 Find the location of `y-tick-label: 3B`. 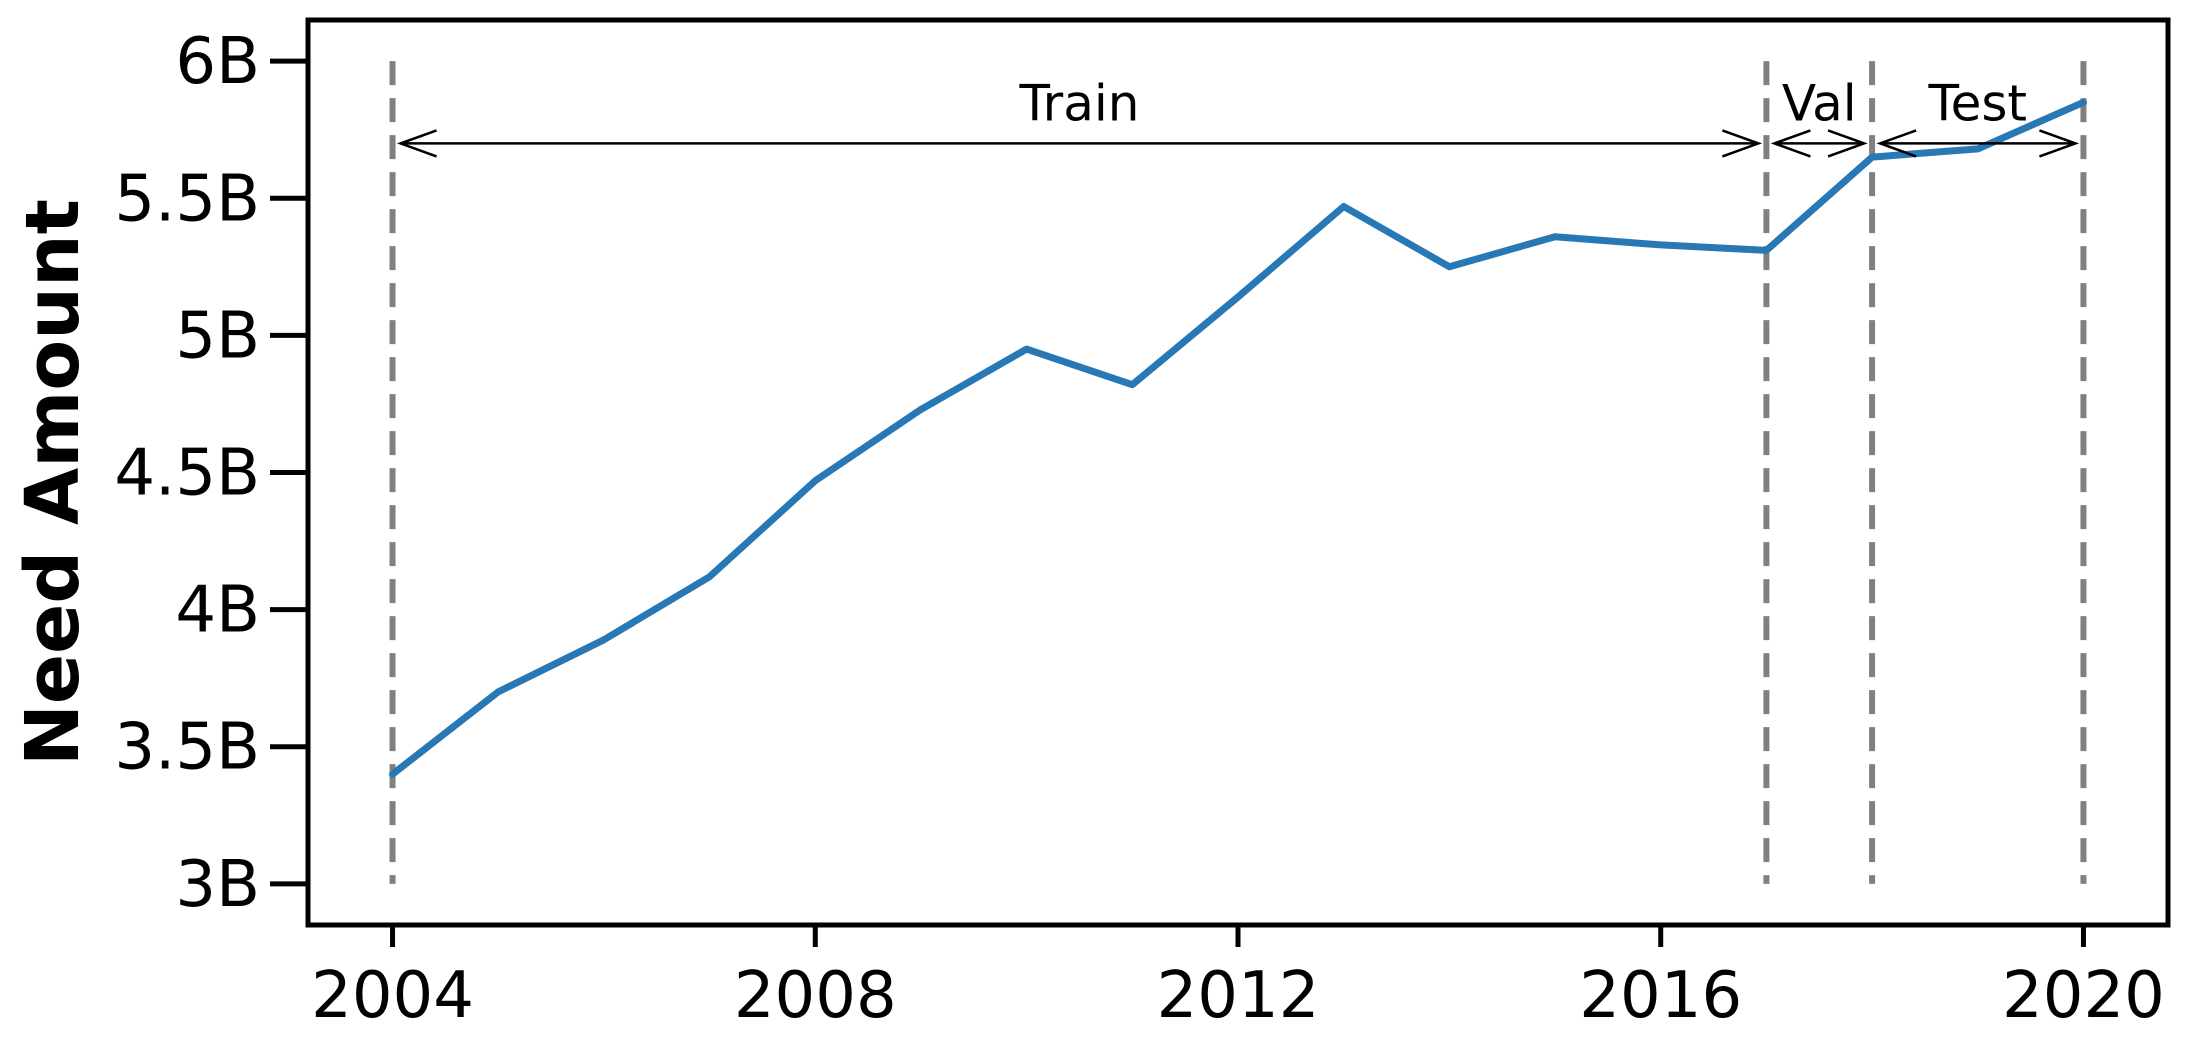

y-tick-label: 3B is located at coordinates (217, 885).